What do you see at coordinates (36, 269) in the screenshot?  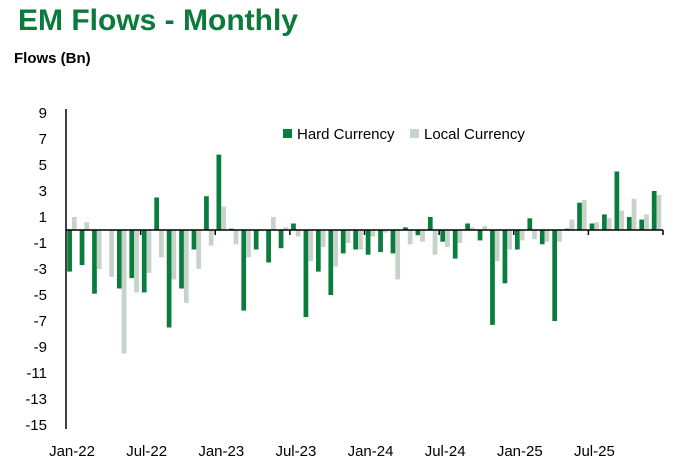 I see `y-axis-ticks: 9 7 5 3 1 -1 -3 -5 -7 -9 -11 -13 -15` at bounding box center [36, 269].